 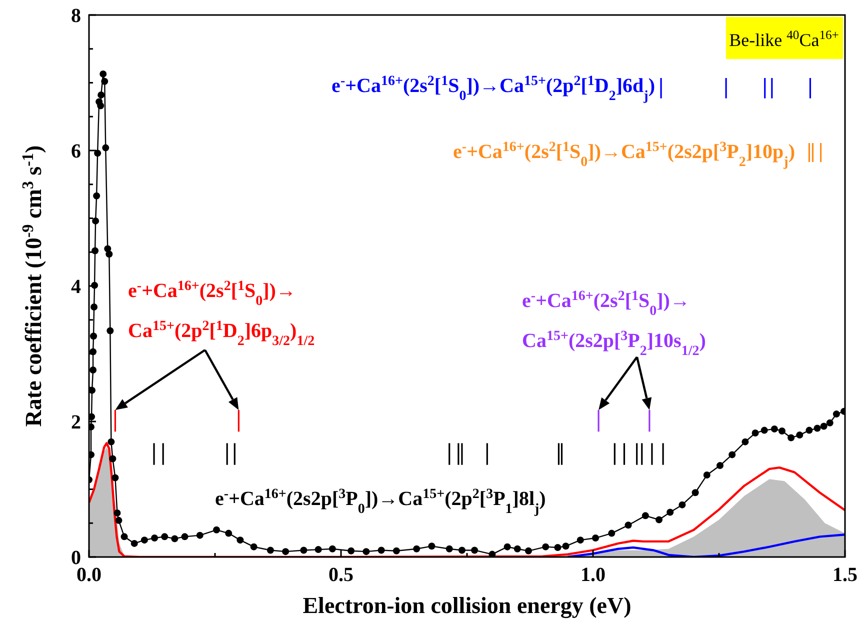 What do you see at coordinates (624, 155) in the screenshot?
I see `text: e$^{-}$+Ca$^{16+}$(2s$^{2}$[$^{1}$S$_{0}$])→Ca$^{15+}$(2s2p[$^{3}$P$_{2}$]10p$_{j}$)` at bounding box center [624, 155].